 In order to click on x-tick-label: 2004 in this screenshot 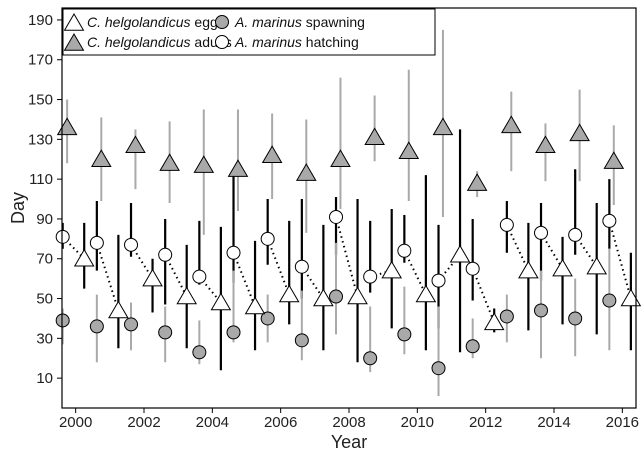, I will do `click(212, 422)`.